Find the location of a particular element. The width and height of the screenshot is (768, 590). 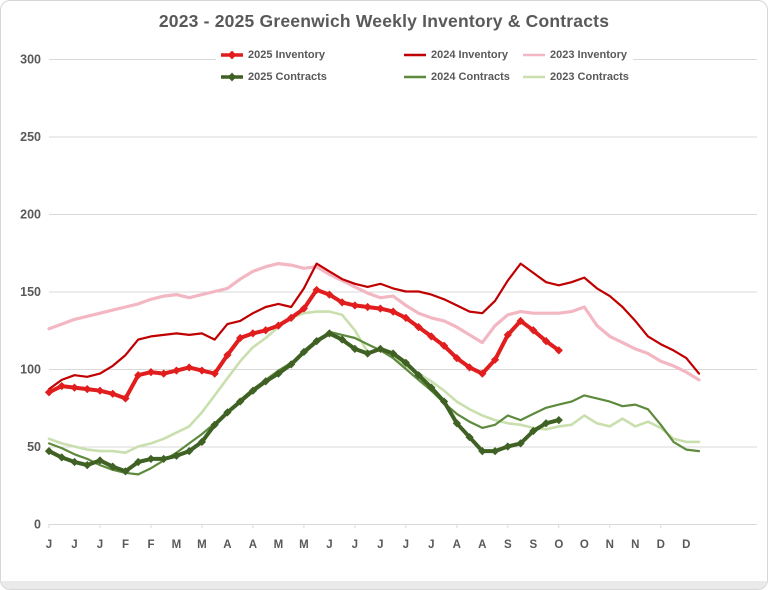

svg-text: 250 is located at coordinates (30, 137).